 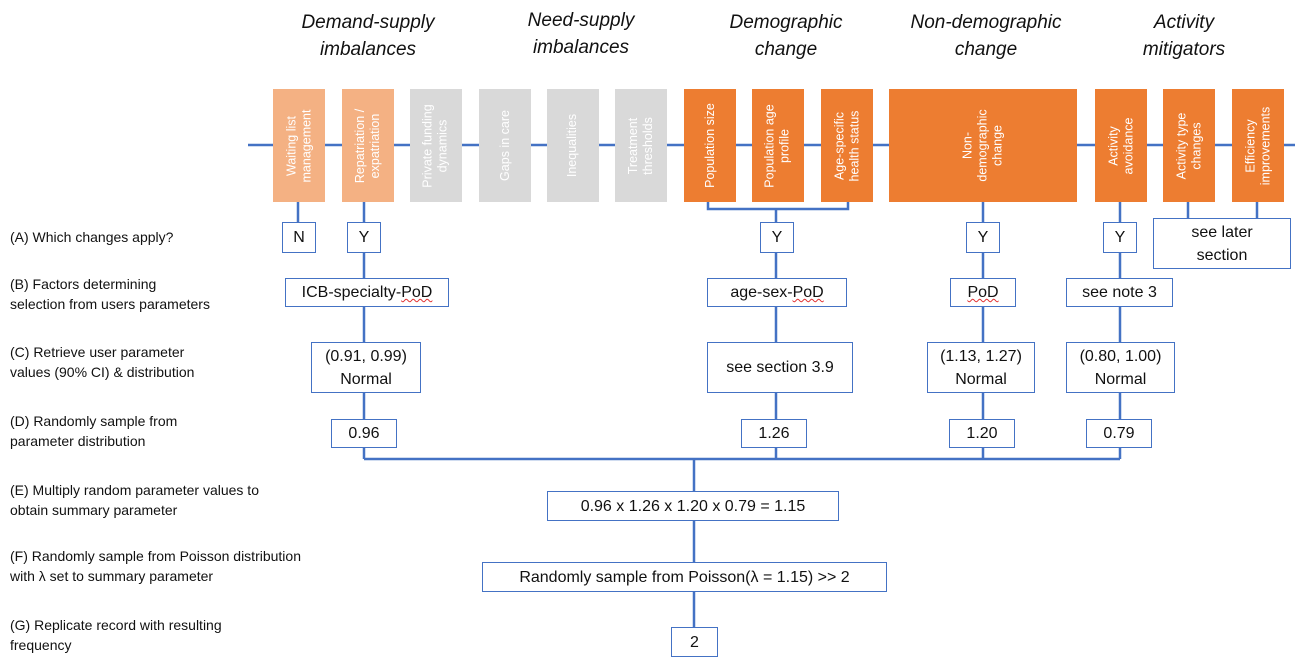 I want to click on factor-non-demographic: Non-demographic change, so click(x=983, y=145).